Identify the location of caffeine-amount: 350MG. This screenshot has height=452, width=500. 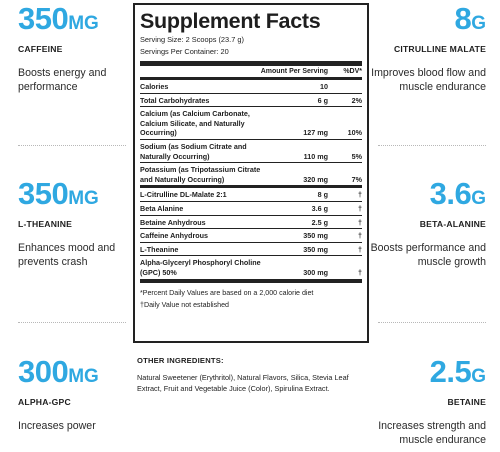
(80, 21).